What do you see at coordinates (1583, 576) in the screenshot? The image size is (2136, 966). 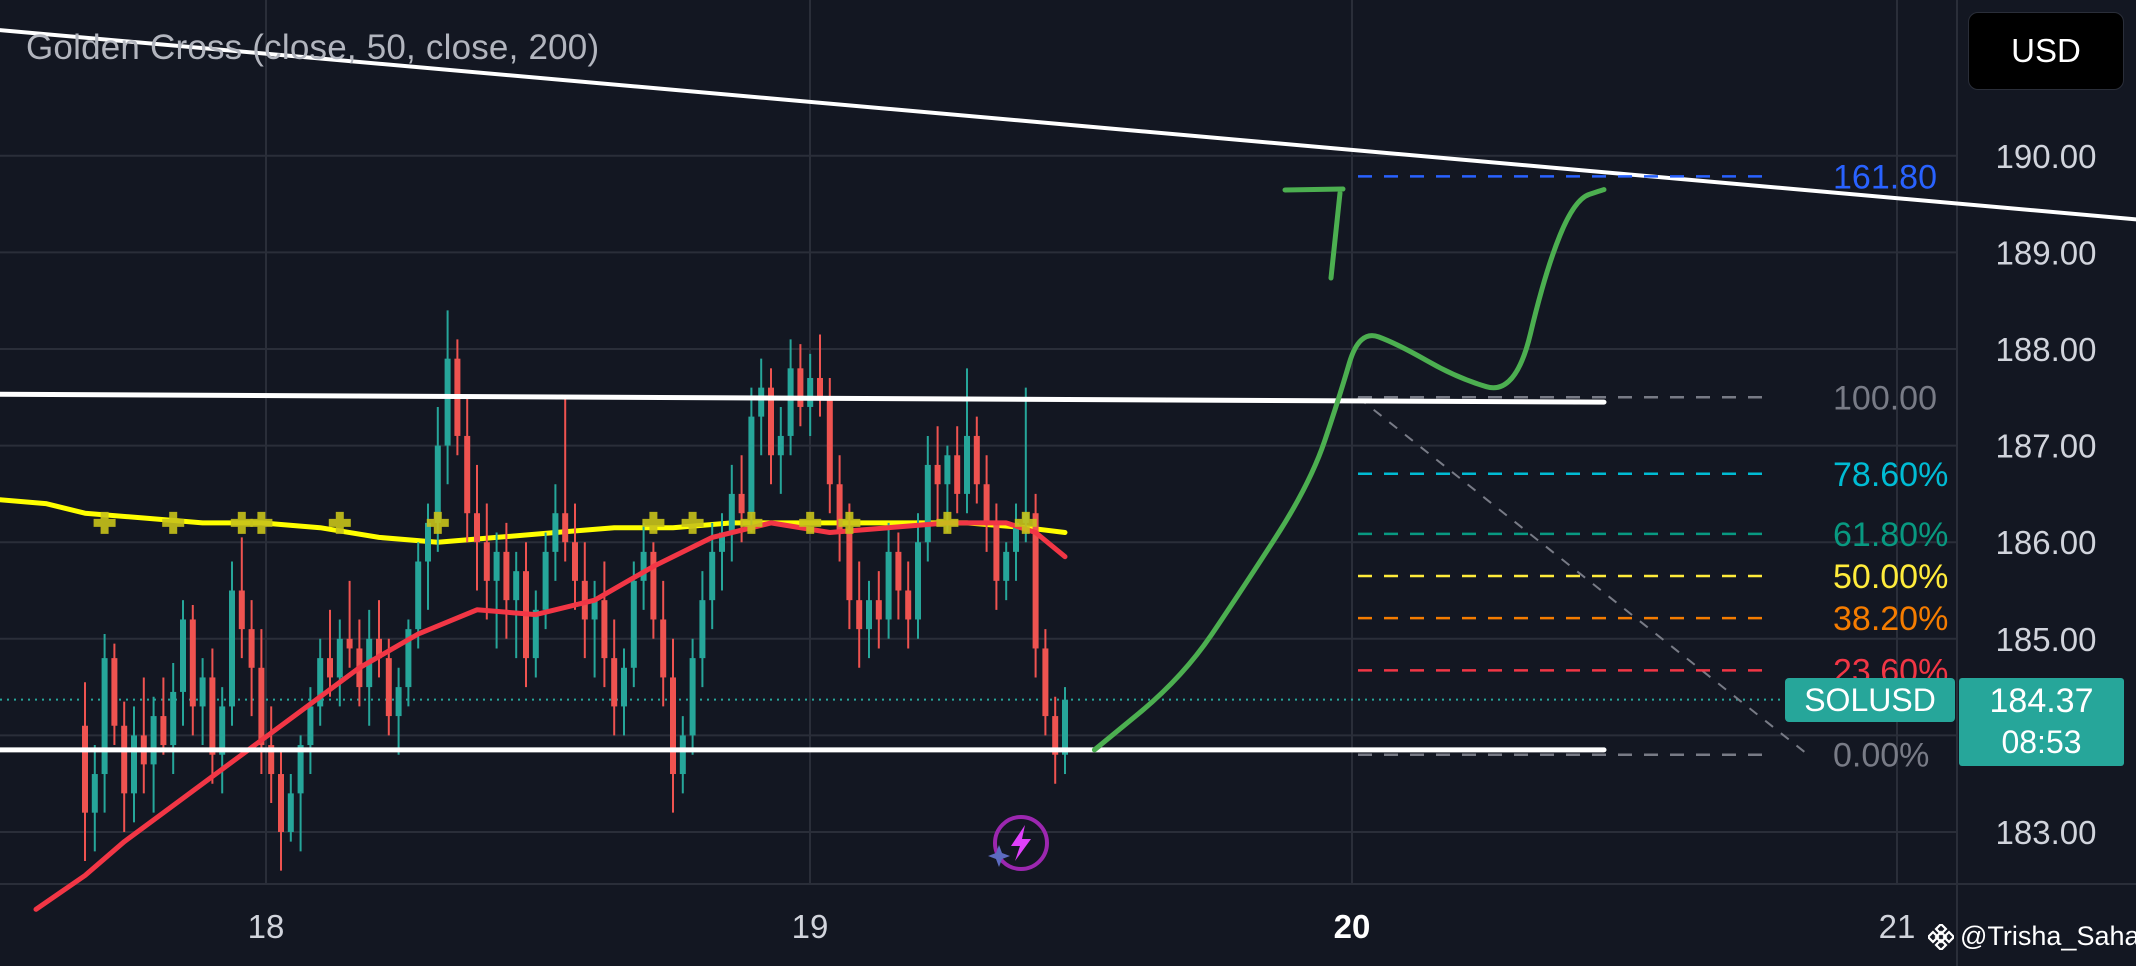 I see `fib-trend-line` at bounding box center [1583, 576].